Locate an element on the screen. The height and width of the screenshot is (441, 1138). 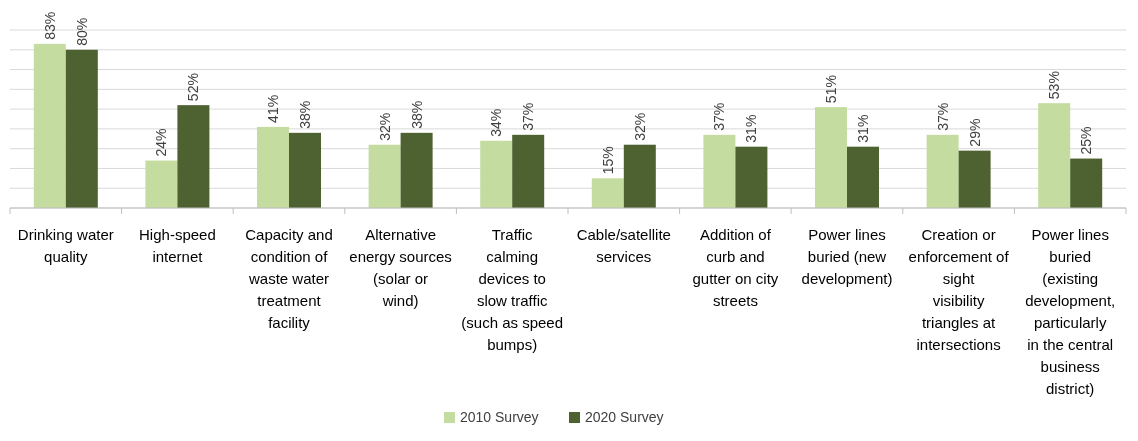
x-tick-label: Cable/satellite services is located at coordinates (623, 245).